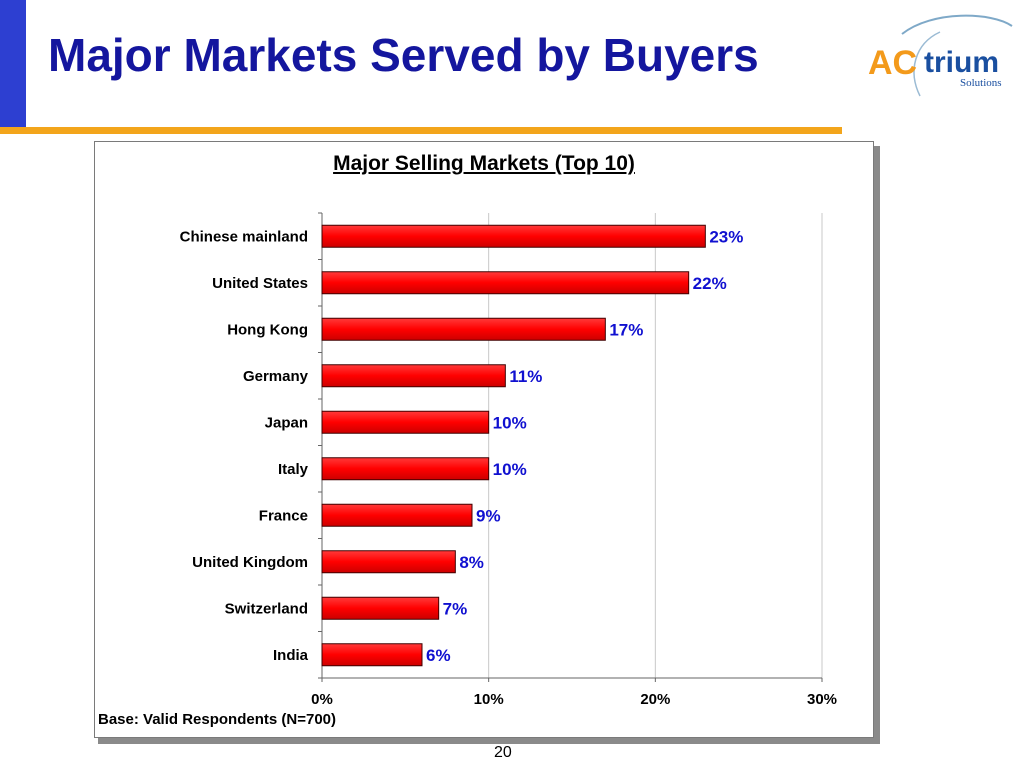 Image resolution: width=1024 pixels, height=768 pixels. What do you see at coordinates (471, 562) in the screenshot?
I see `data-label: 8%` at bounding box center [471, 562].